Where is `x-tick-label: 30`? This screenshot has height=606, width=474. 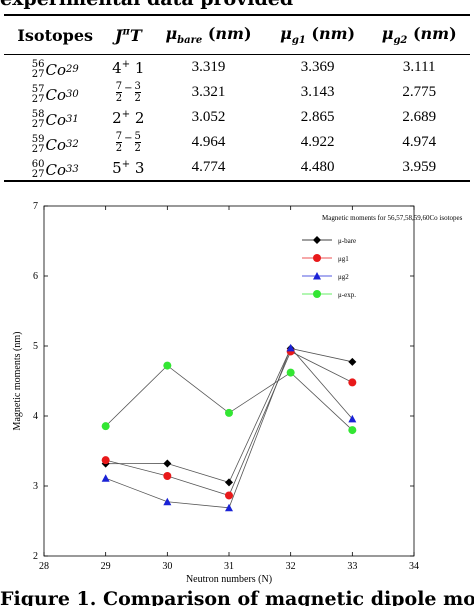 x-tick-label: 30 is located at coordinates (167, 566).